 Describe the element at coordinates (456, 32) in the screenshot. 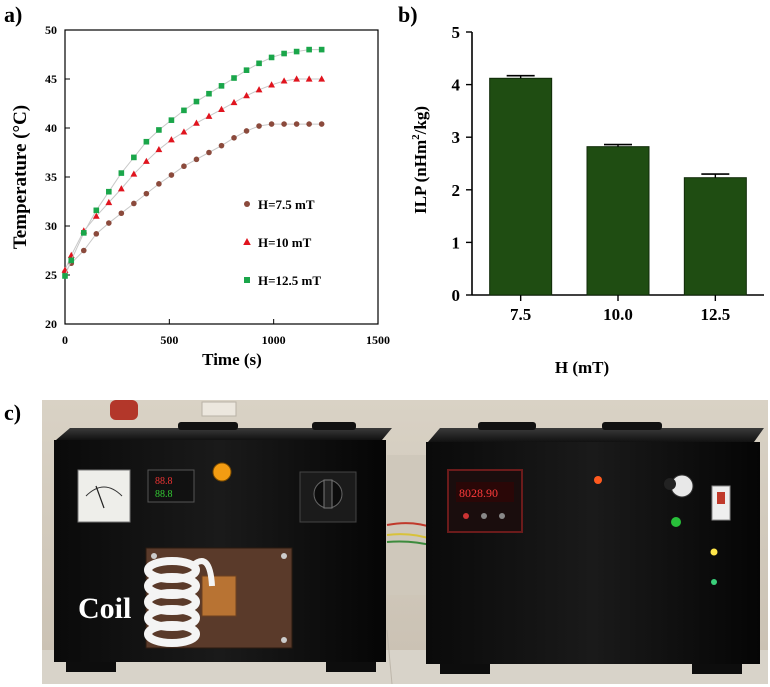

I see `y-tick-label: 5` at that location.